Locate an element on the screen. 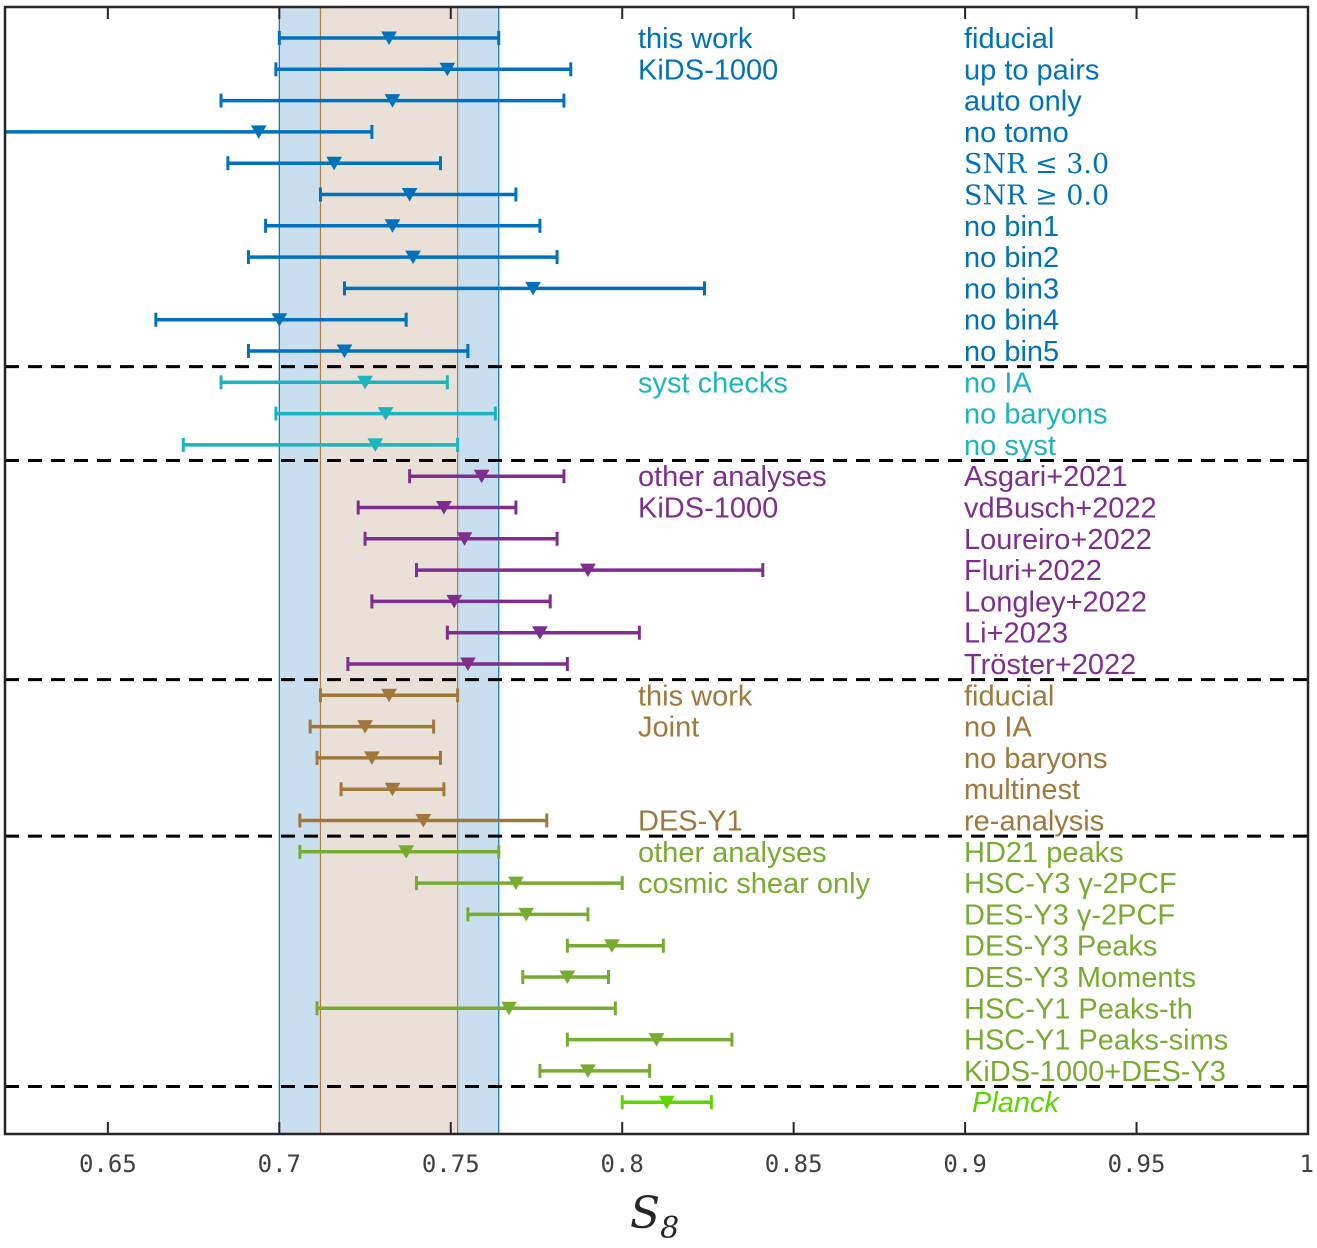  group-label: syst checks is located at coordinates (713, 383).